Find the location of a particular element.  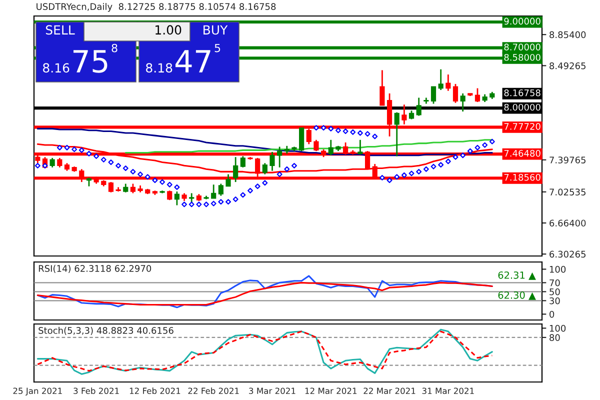

annotation: 5 is located at coordinates (217, 48).